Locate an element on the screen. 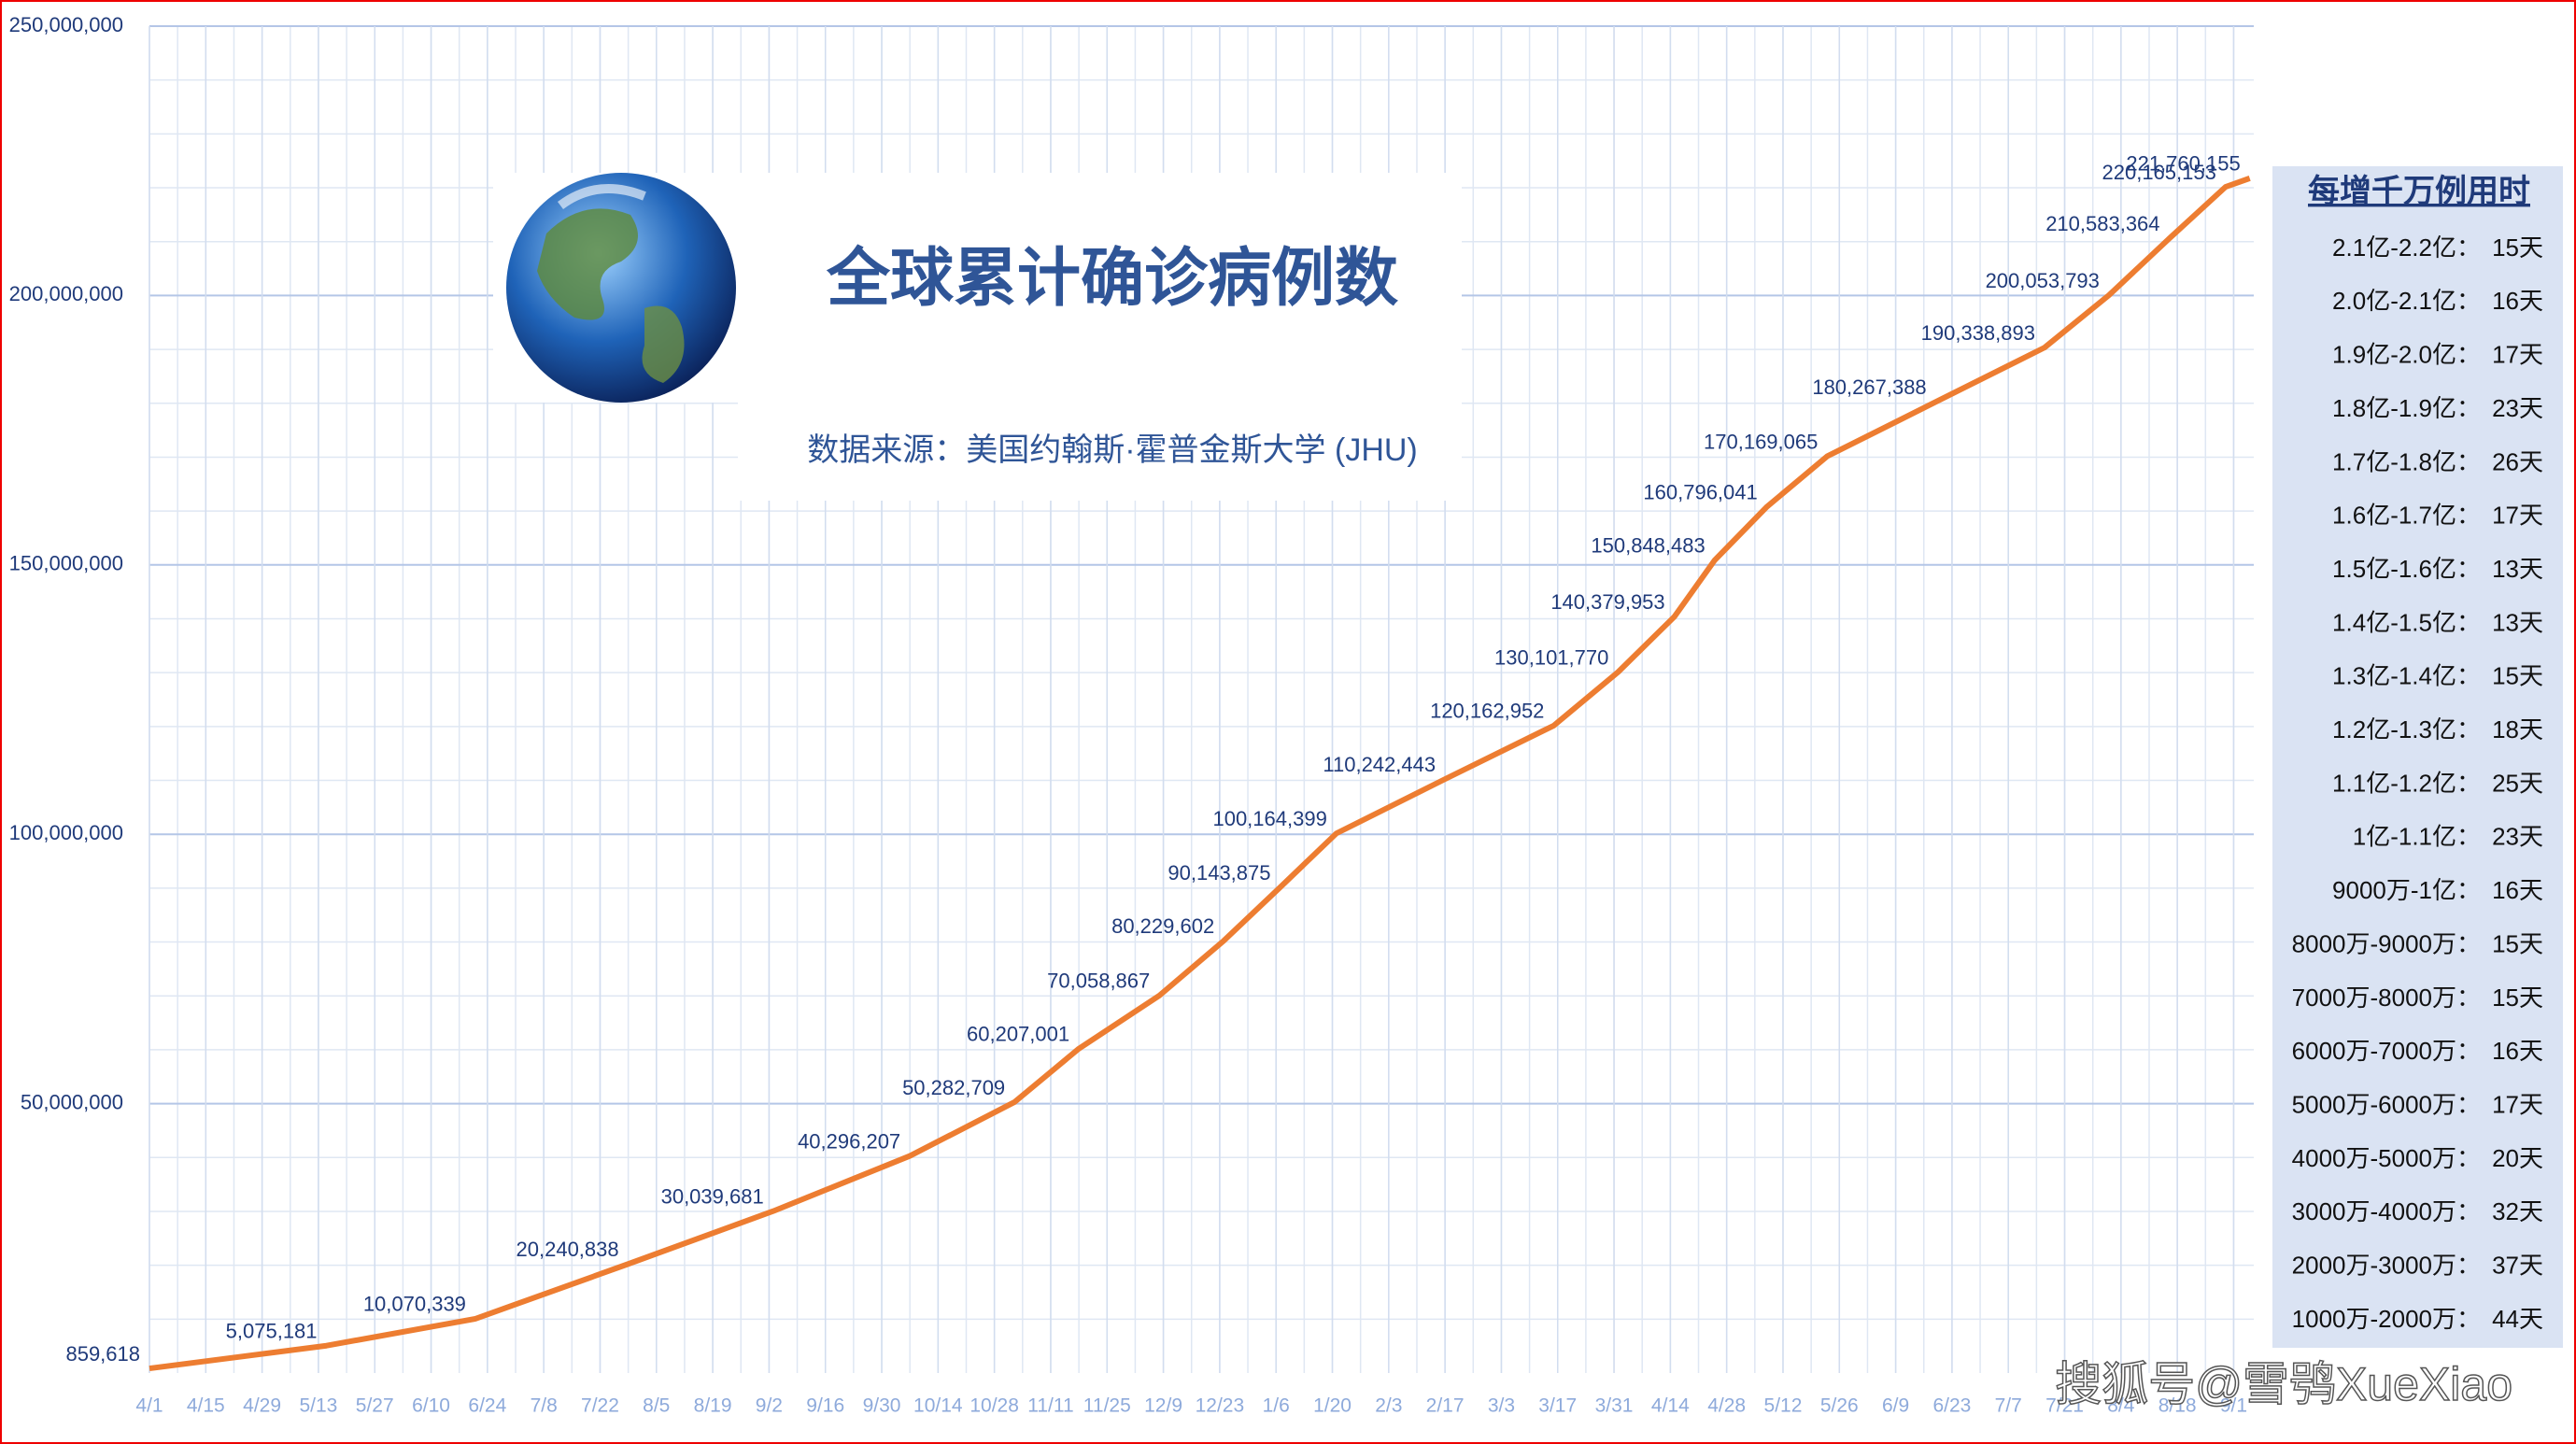  side-table-days: 26天 is located at coordinates (2517, 461).